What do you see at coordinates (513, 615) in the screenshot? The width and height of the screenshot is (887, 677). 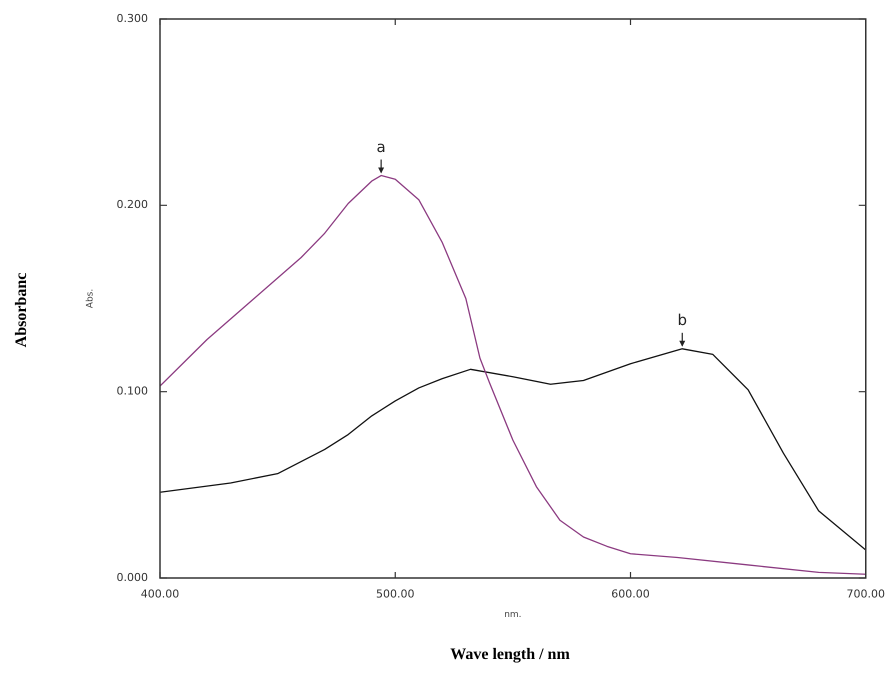 I see `x-axis-title: nm.` at bounding box center [513, 615].